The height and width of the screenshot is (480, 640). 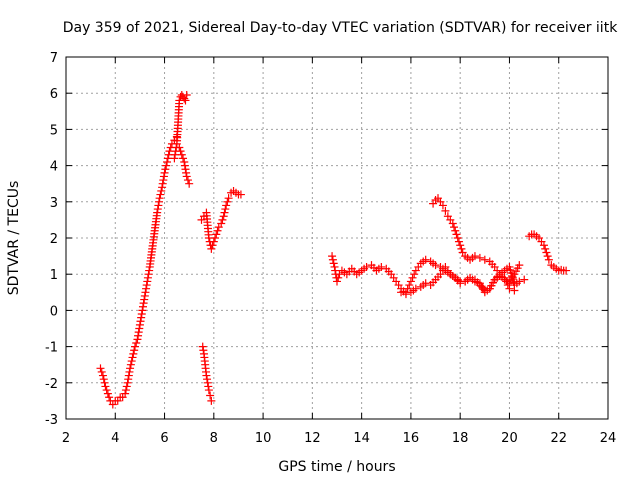 I want to click on y-tick-label: 2, so click(x=54, y=239).